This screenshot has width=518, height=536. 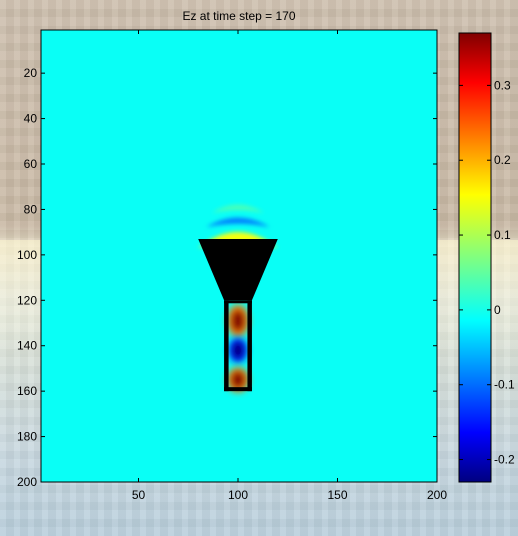 I want to click on y-tick-label: 60, so click(x=31, y=164).